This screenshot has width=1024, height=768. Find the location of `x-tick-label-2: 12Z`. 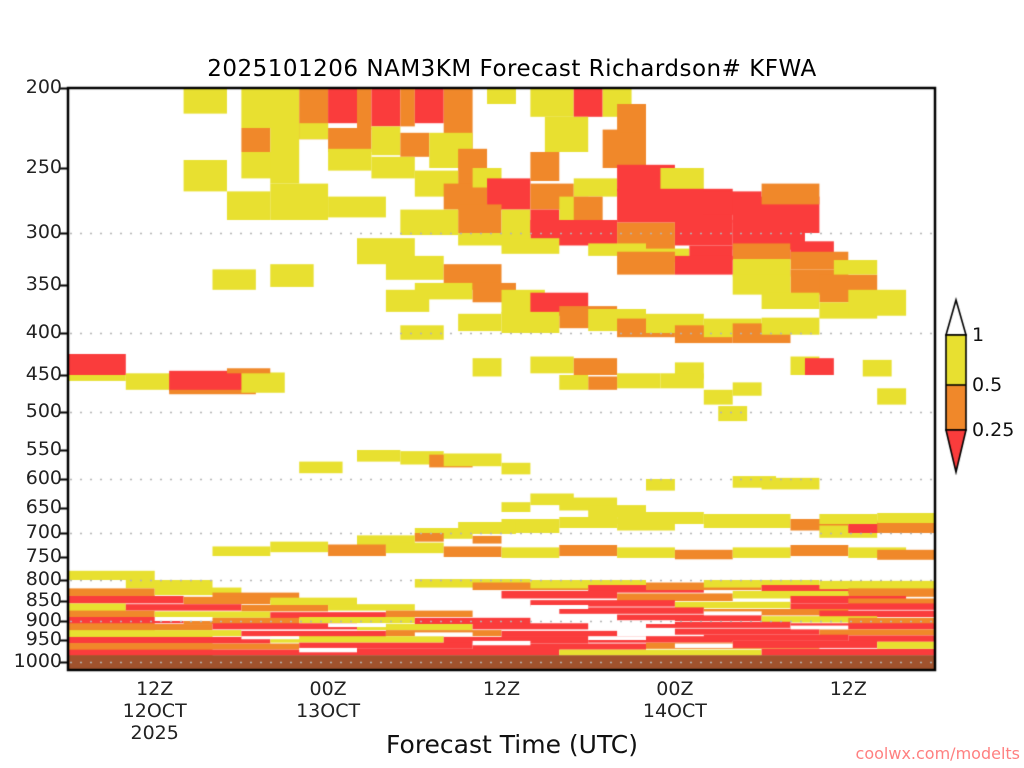

x-tick-label-2: 12Z is located at coordinates (502, 689).